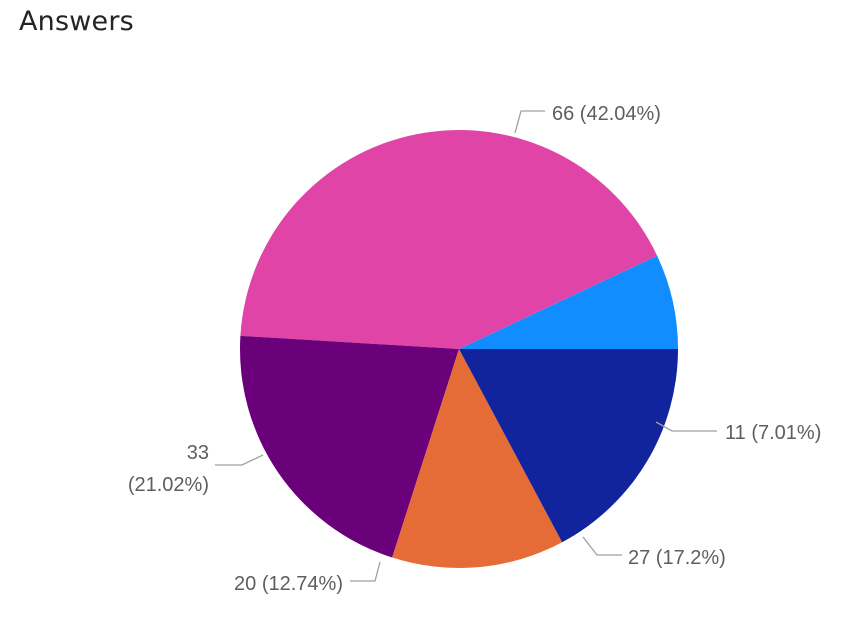 The width and height of the screenshot is (856, 626). I want to click on data-label-20: 20 (12.74%), so click(288, 584).